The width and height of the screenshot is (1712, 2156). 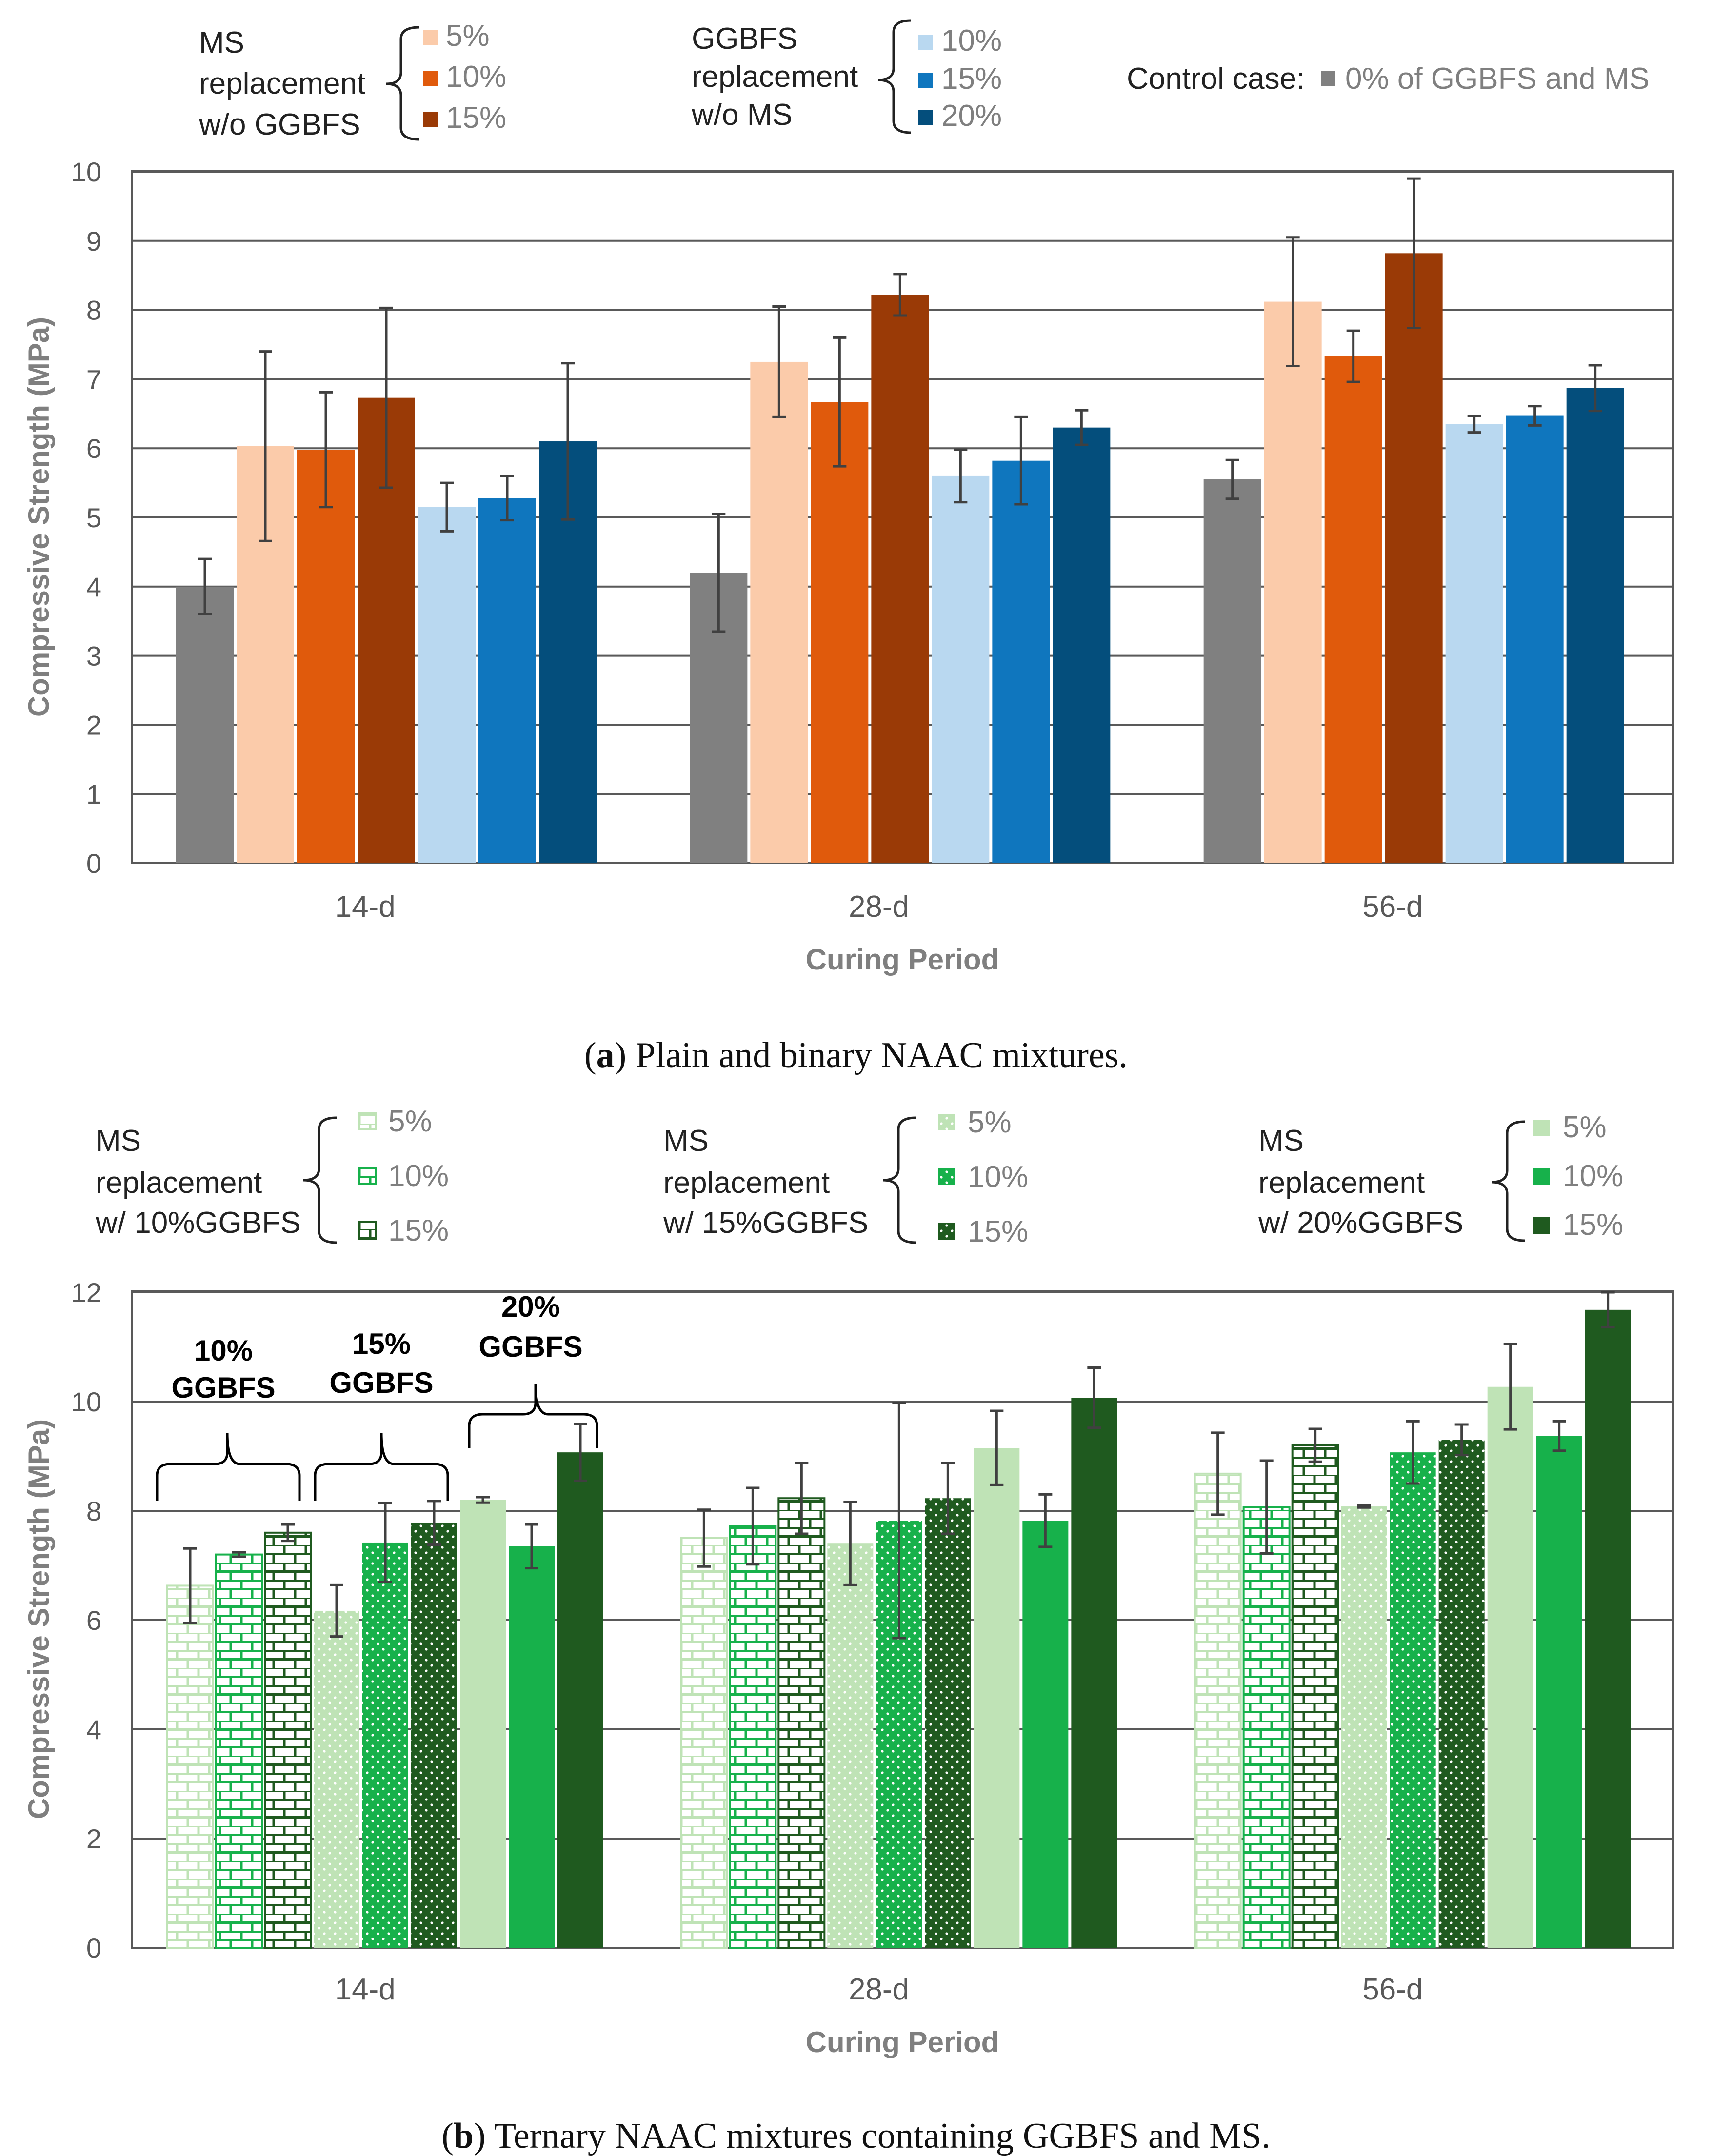 What do you see at coordinates (1393, 907) in the screenshot?
I see `chart-a-category-56-d: 56-d` at bounding box center [1393, 907].